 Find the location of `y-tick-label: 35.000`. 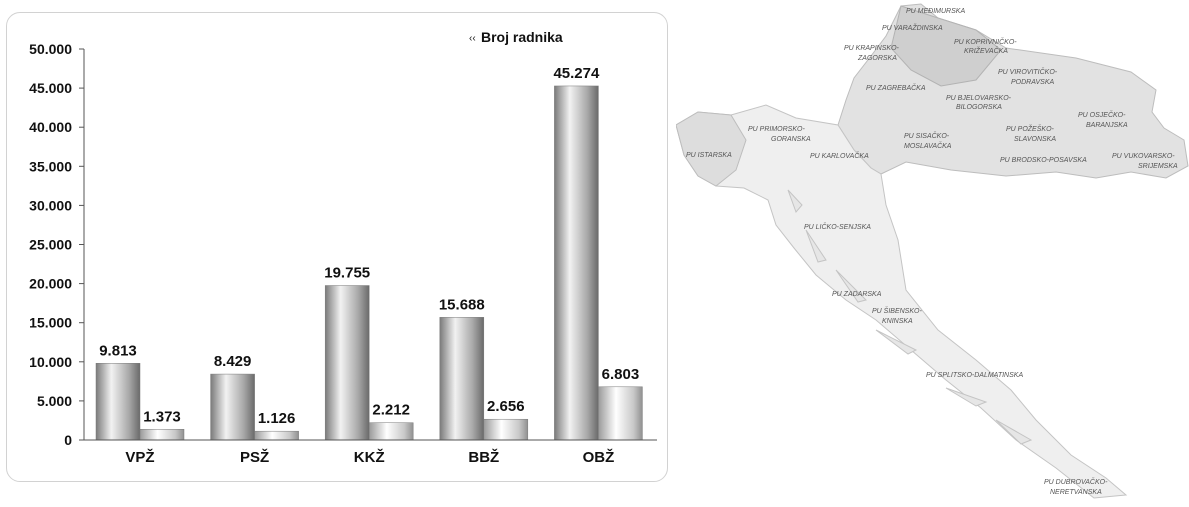

y-tick-label: 35.000 is located at coordinates (50, 166).